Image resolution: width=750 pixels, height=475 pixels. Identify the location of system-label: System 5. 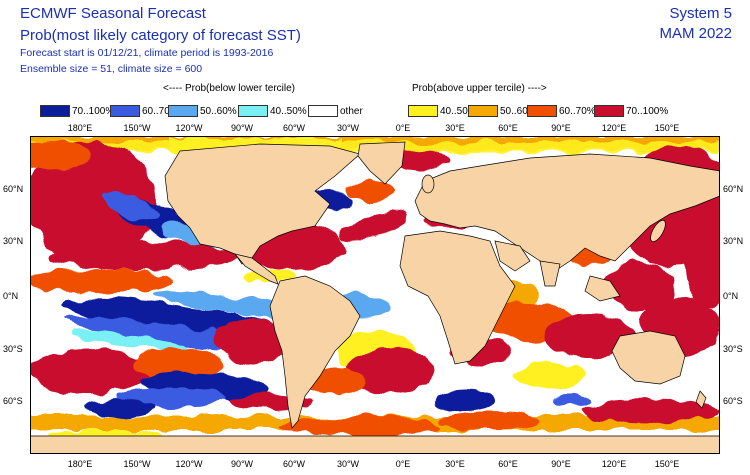
(700, 13).